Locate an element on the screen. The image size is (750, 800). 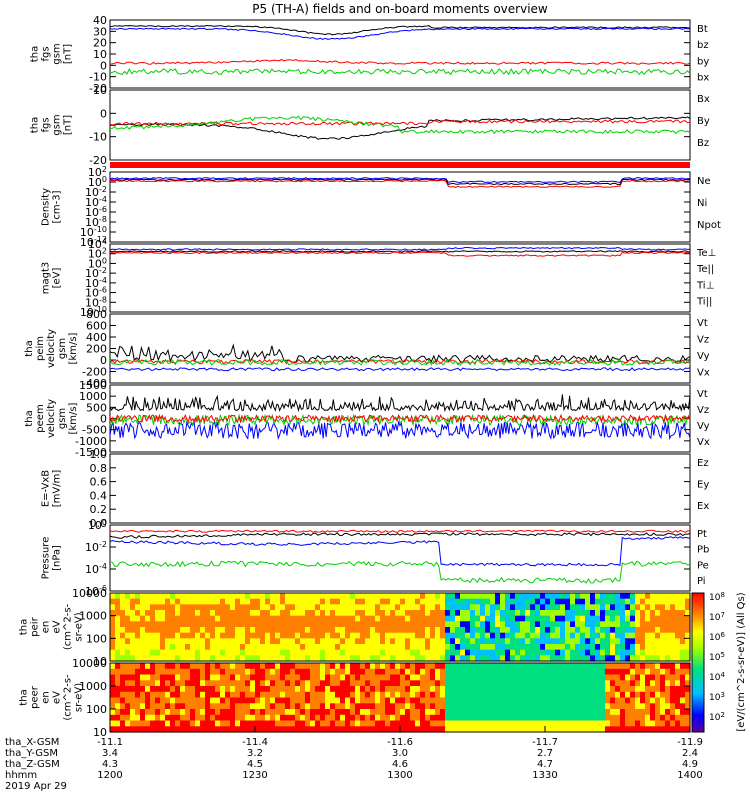
colorbar-scale is located at coordinates (698, 662).